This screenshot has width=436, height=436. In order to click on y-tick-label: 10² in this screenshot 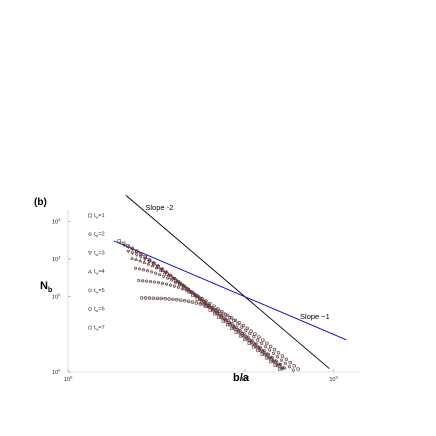, I will do `click(56, 296)`.